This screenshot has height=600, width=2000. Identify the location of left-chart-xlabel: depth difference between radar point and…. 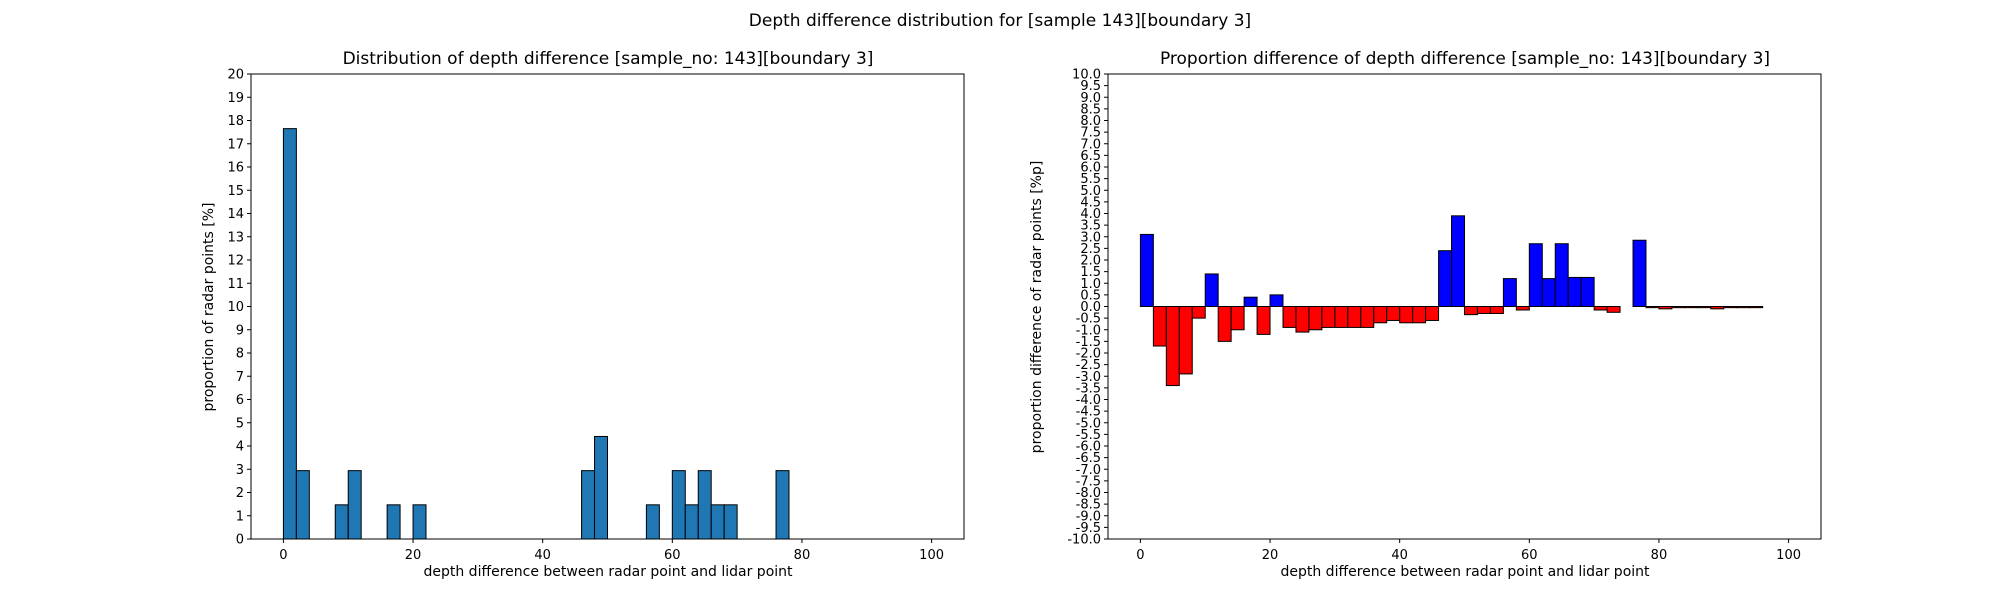
(608, 572).